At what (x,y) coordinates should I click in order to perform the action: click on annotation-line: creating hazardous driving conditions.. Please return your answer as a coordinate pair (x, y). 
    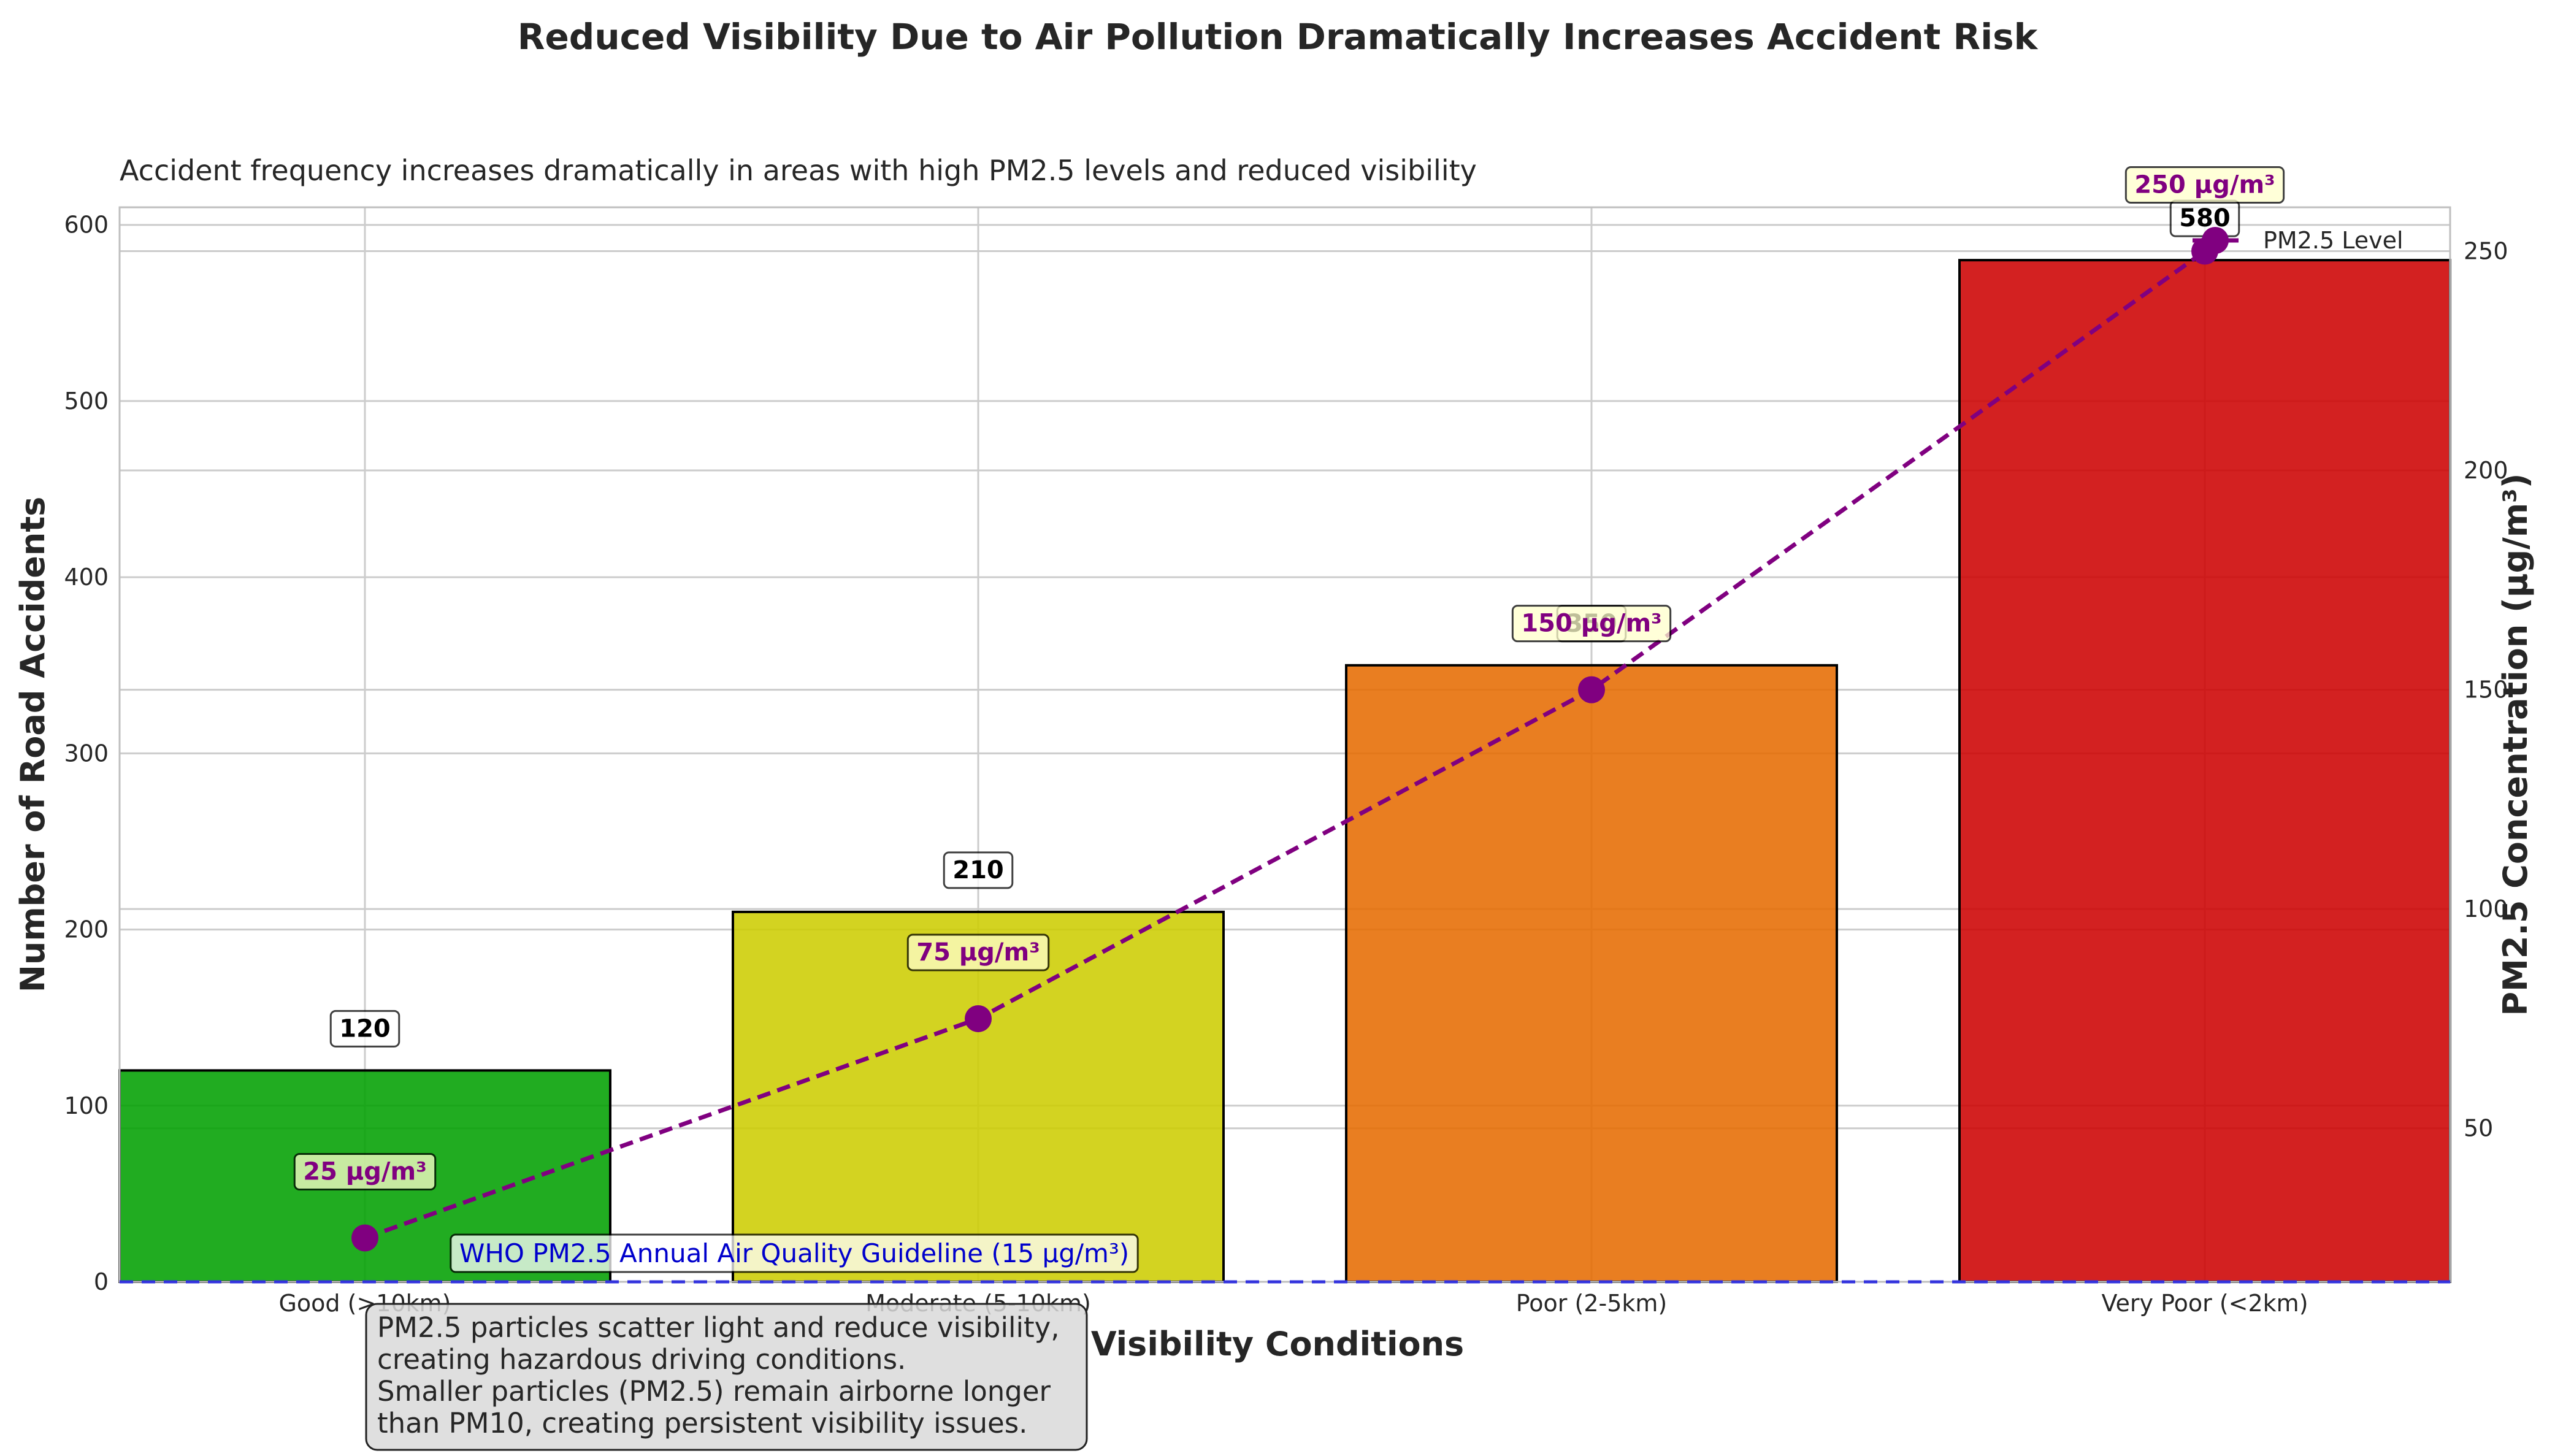
    Looking at the image, I should click on (641, 1359).